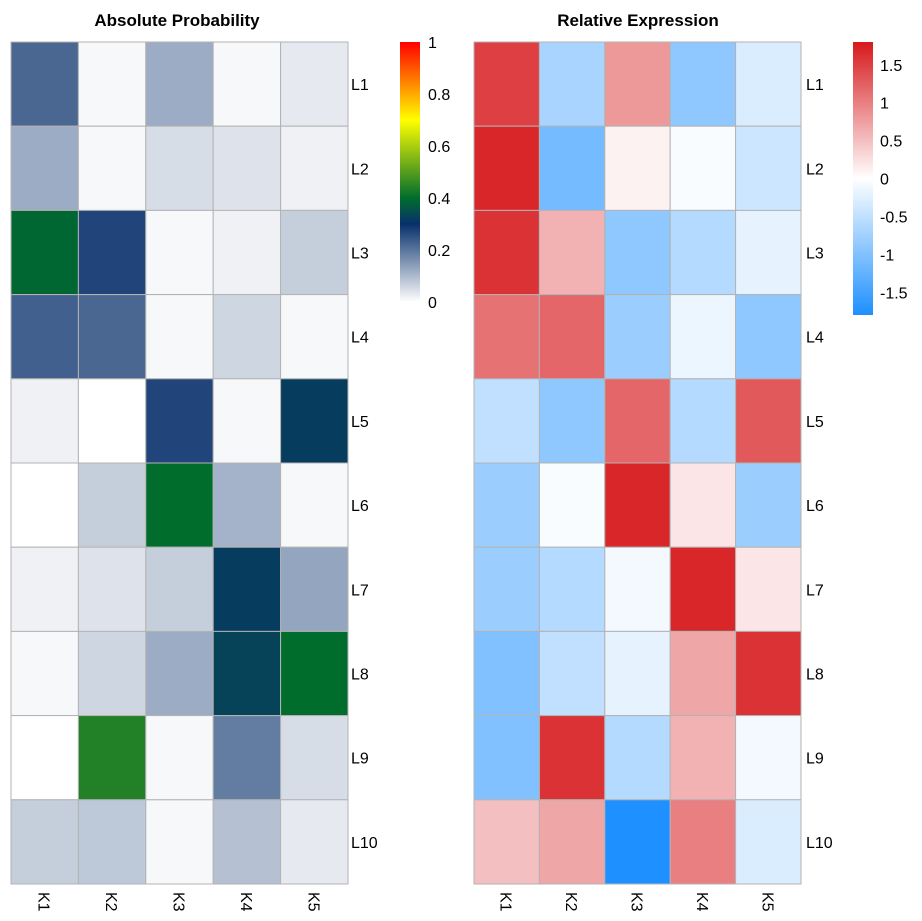  Describe the element at coordinates (44, 758) in the screenshot. I see `heatmap-cell-l9-k1` at that location.